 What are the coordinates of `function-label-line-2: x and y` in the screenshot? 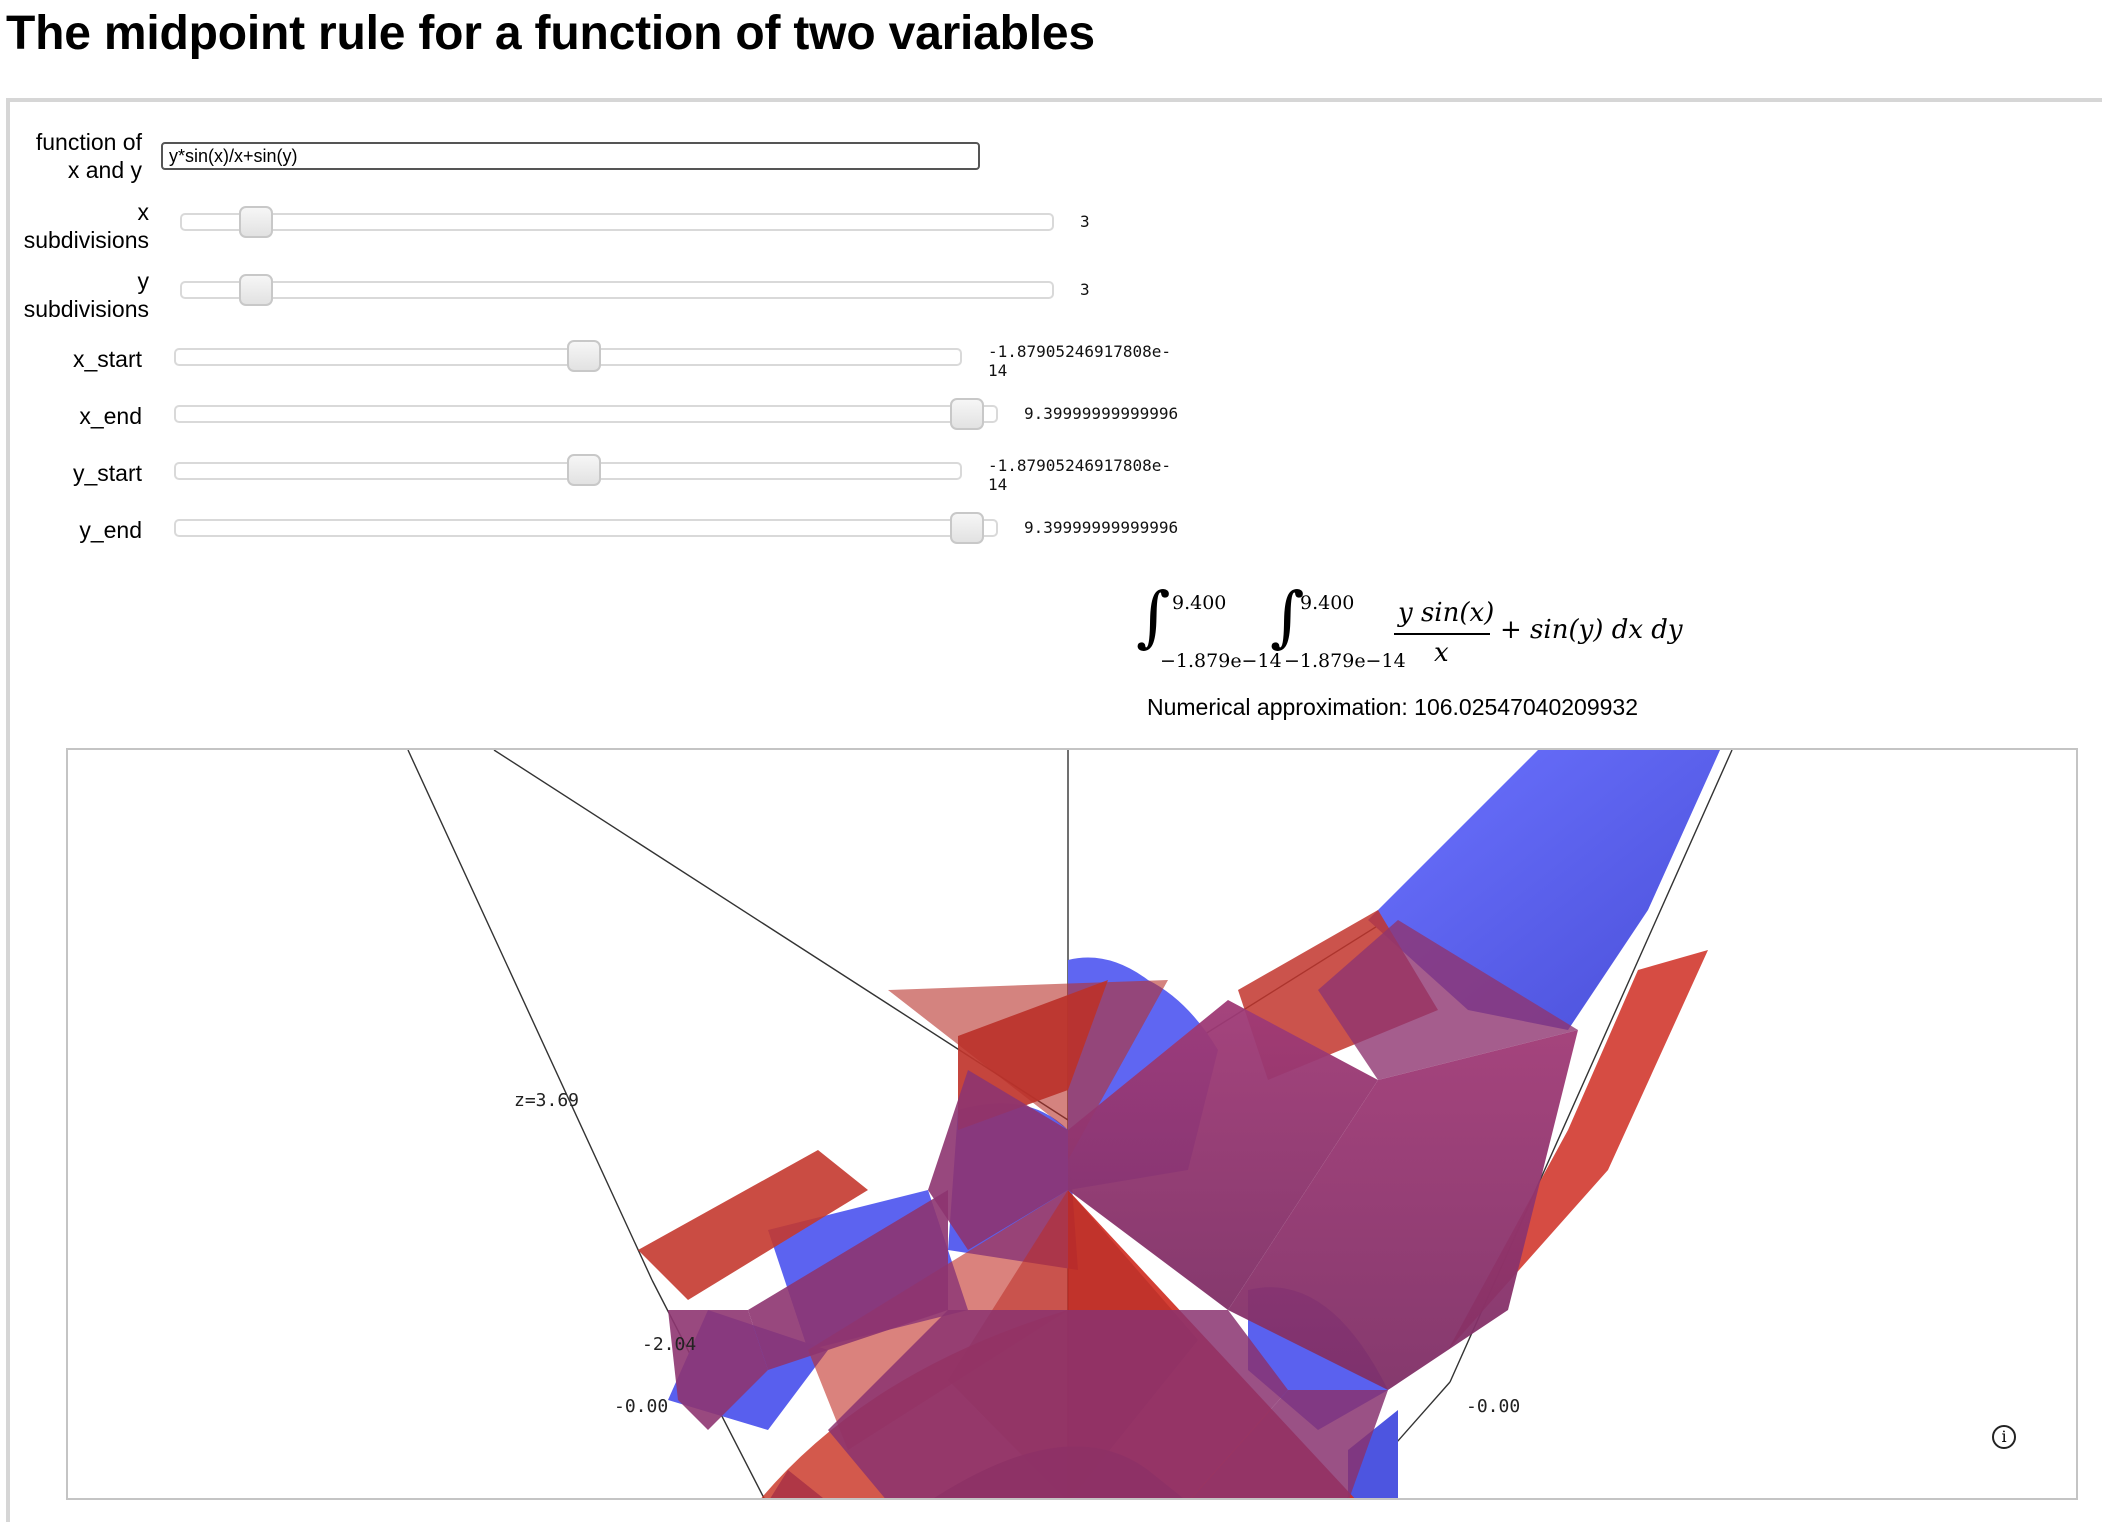 It's located at (104, 170).